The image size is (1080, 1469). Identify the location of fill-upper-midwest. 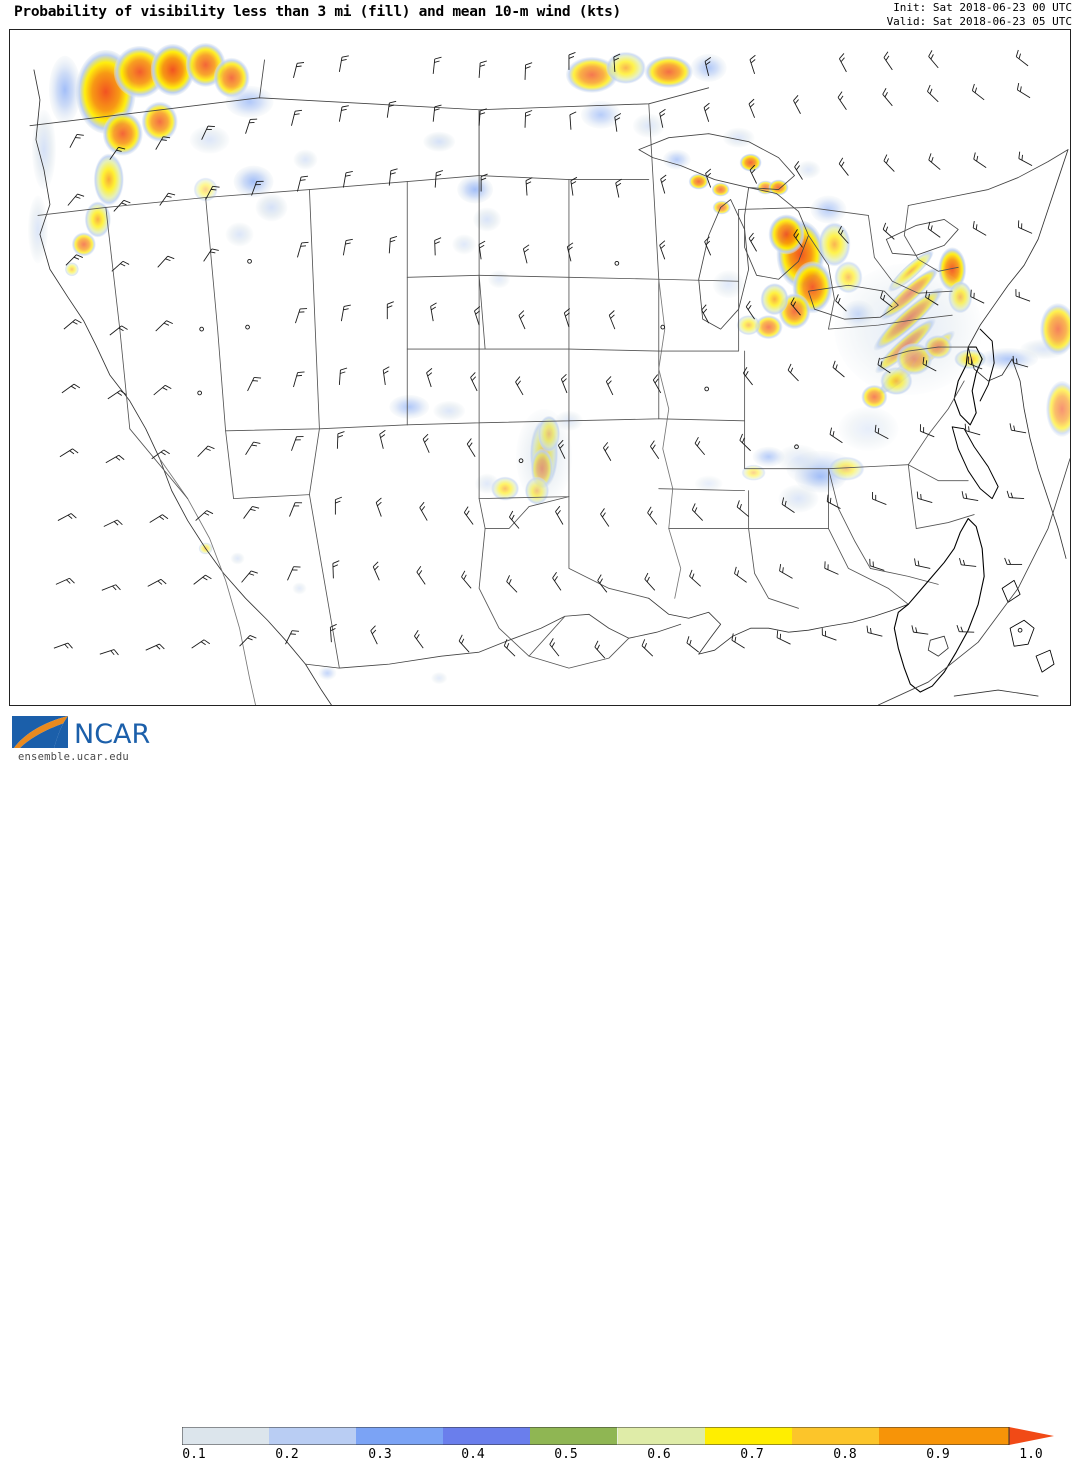
(575, 170).